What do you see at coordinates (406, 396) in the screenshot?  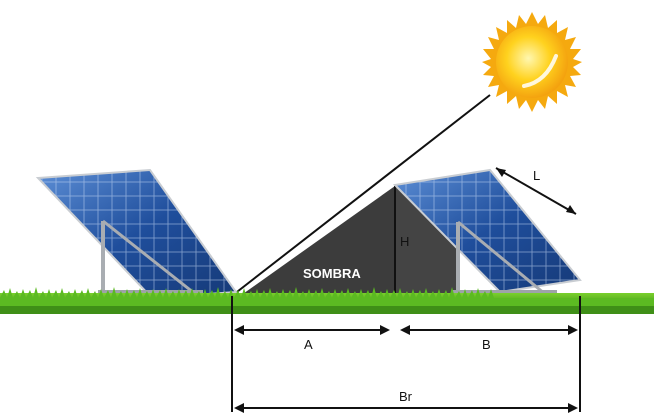 I see `br-label: Br` at bounding box center [406, 396].